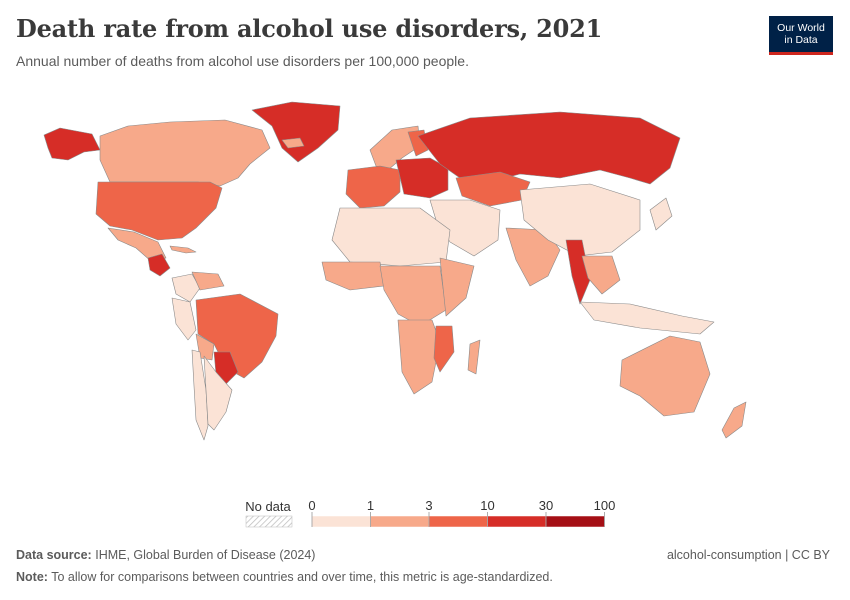 The image size is (850, 600). I want to click on region-iceland, so click(293, 143).